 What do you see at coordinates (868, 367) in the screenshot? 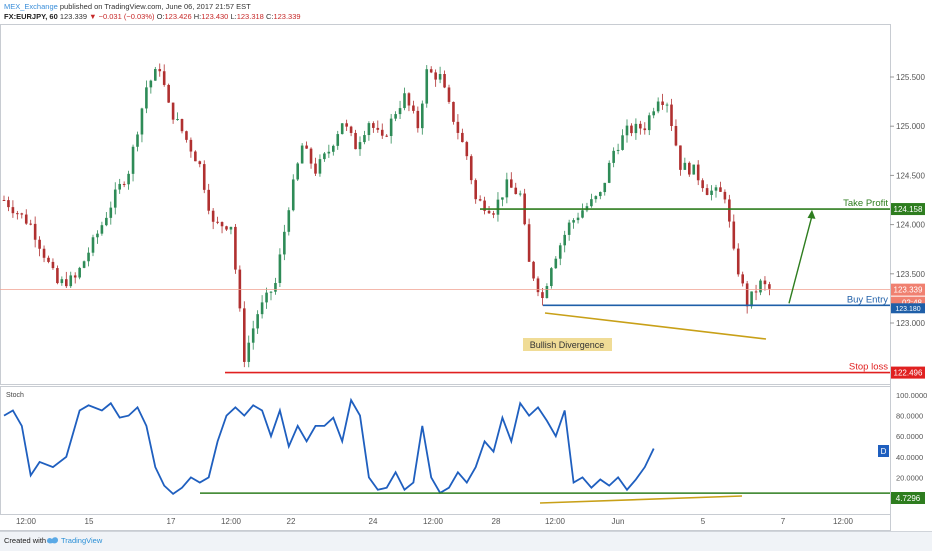
I see `stop-loss-label: Stop loss` at bounding box center [868, 367].